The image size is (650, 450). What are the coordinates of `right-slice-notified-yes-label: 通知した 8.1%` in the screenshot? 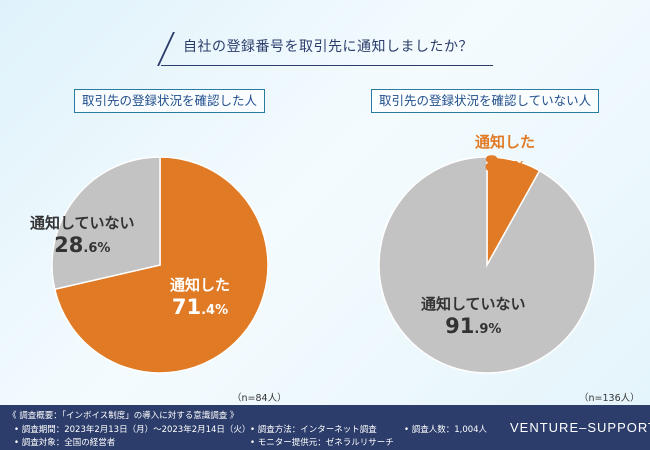 It's located at (505, 154).